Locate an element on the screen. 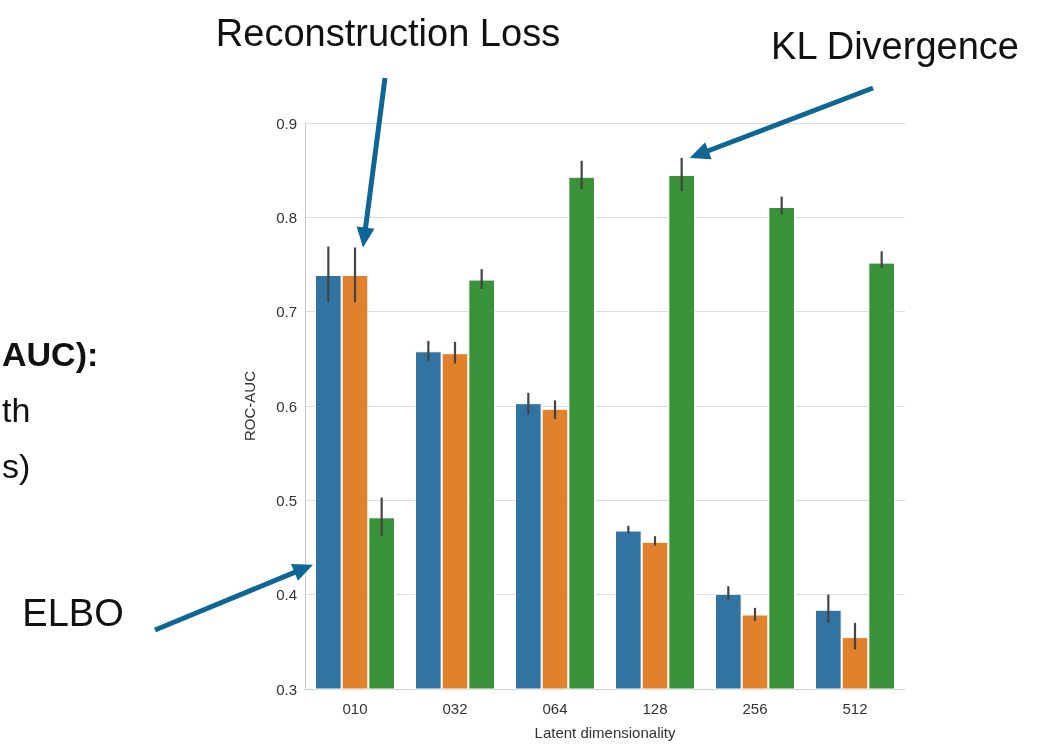 The height and width of the screenshot is (750, 1055). x-tick-label: 128 is located at coordinates (655, 708).